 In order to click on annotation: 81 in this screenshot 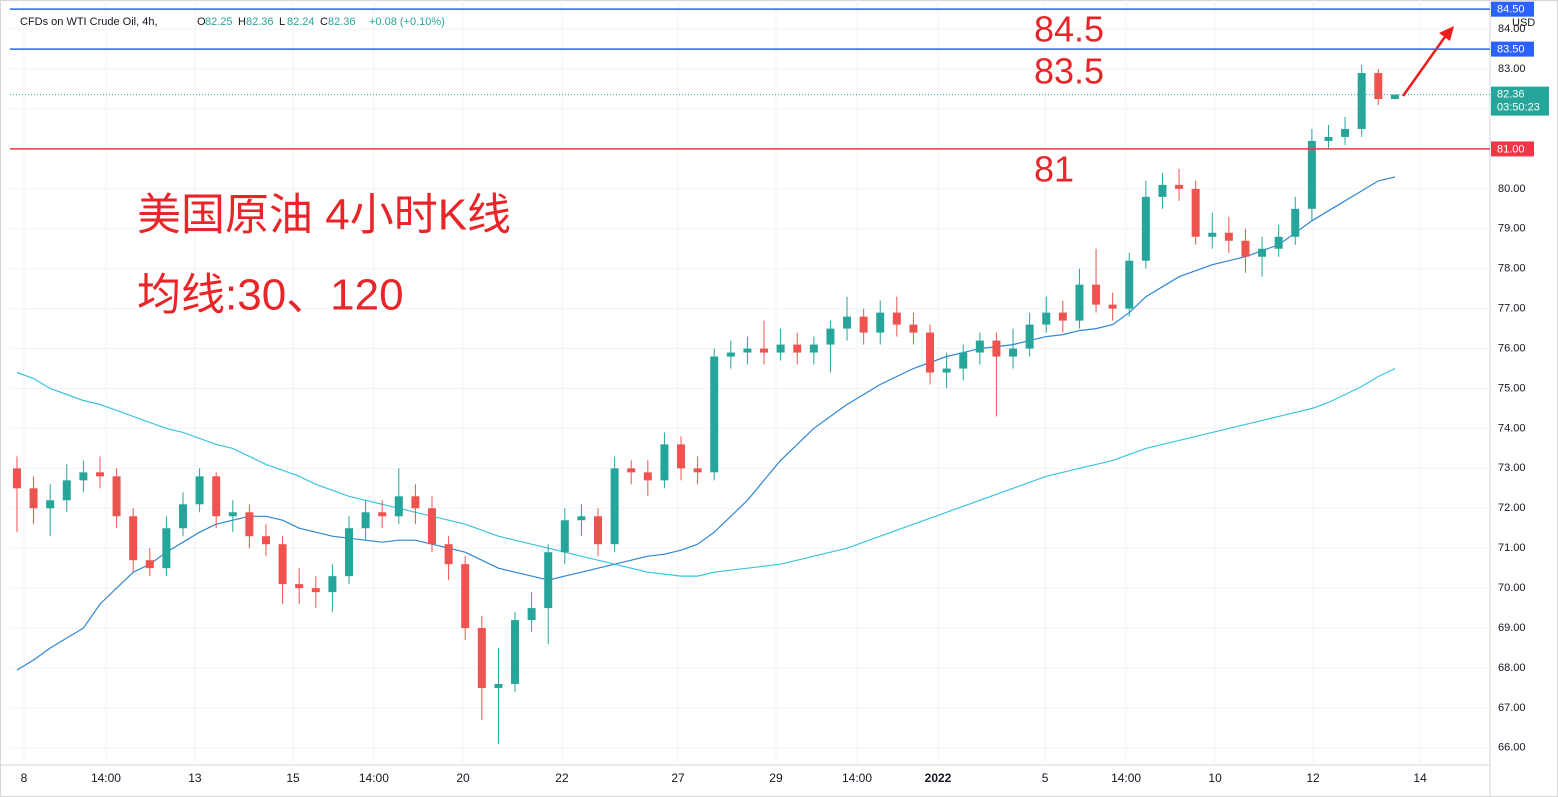, I will do `click(1054, 169)`.